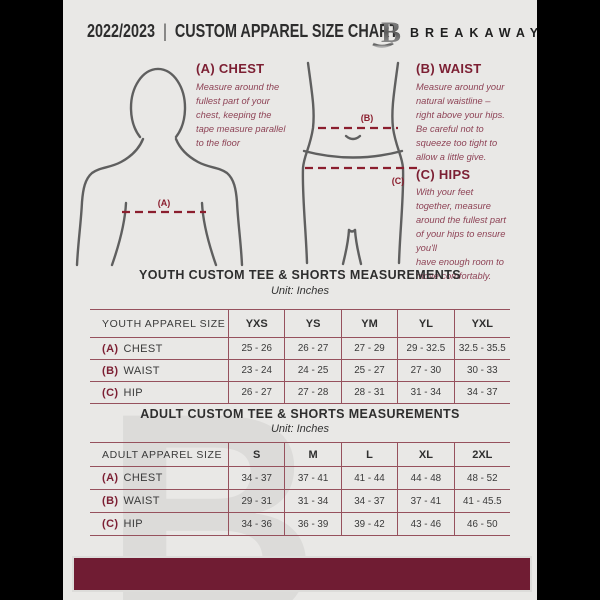  What do you see at coordinates (230, 68) in the screenshot?
I see `chest-heading: (A) CHEST` at bounding box center [230, 68].